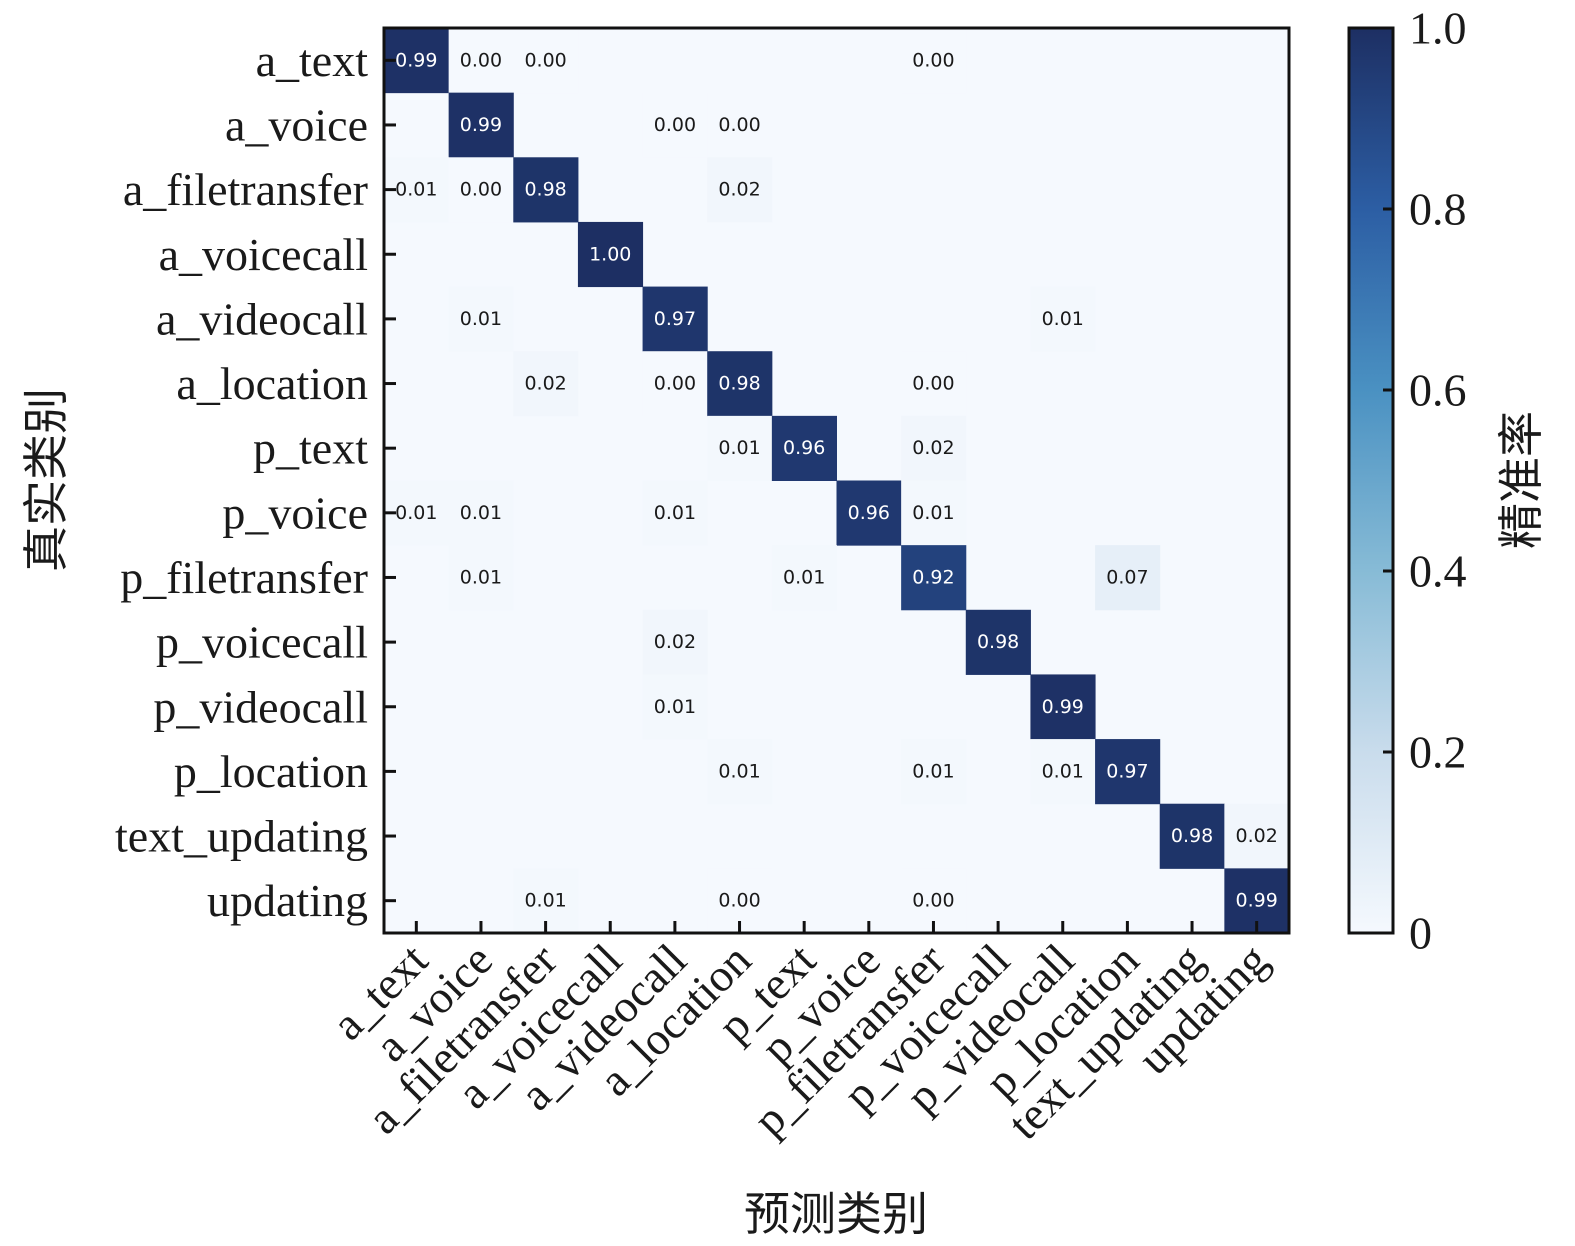 The height and width of the screenshot is (1246, 1575). I want to click on y-tick-label: text_updating, so click(241, 836).